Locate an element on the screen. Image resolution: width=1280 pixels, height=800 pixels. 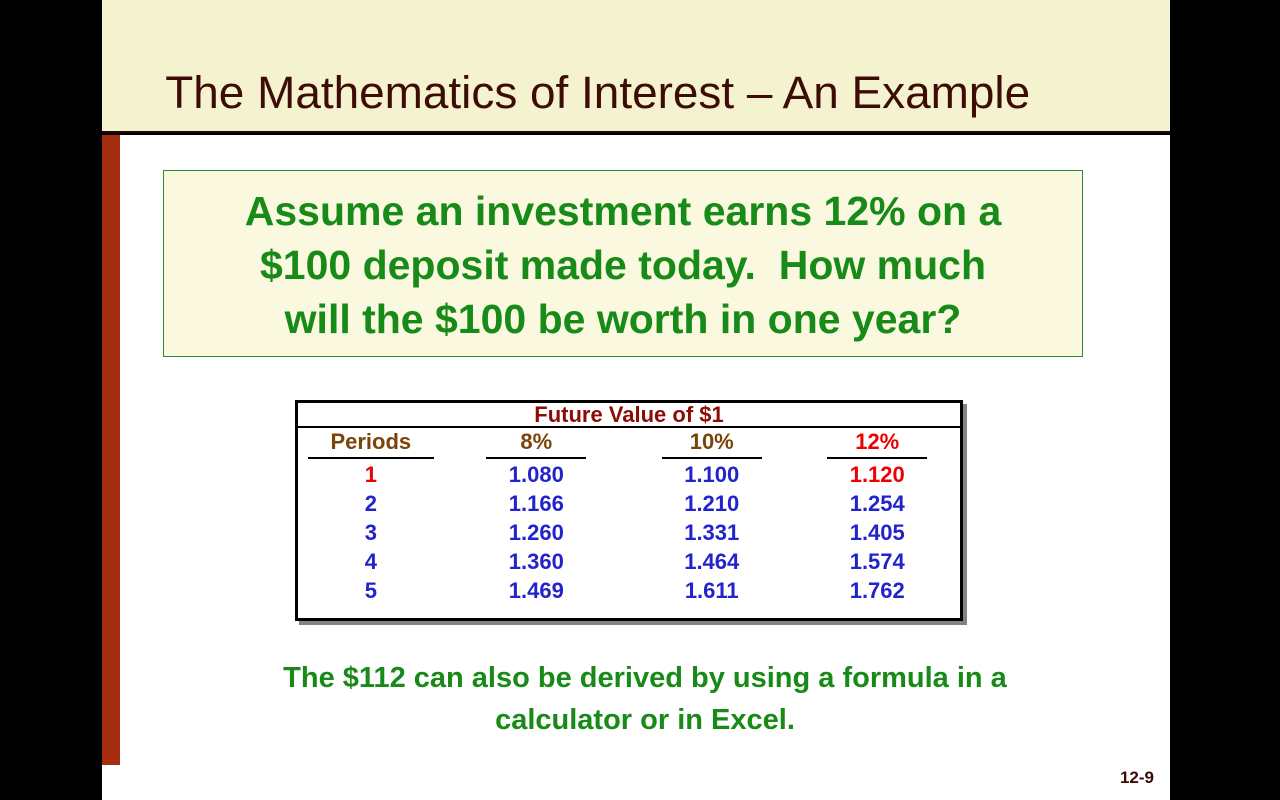
cell-period: 5 is located at coordinates (370, 590).